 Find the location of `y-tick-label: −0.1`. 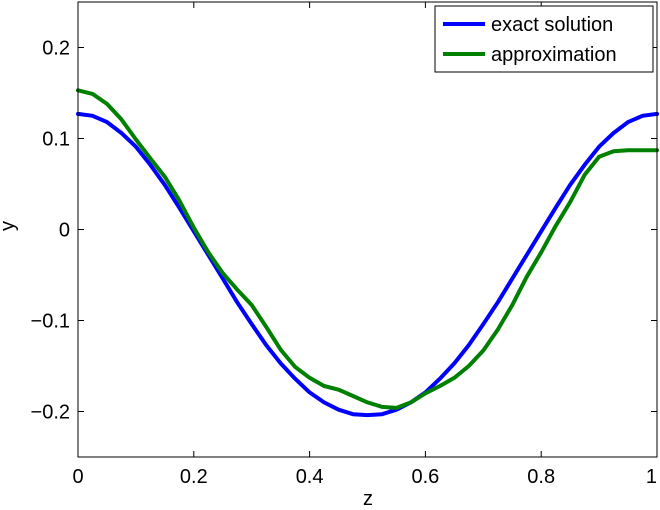

y-tick-label: −0.1 is located at coordinates (50, 322).